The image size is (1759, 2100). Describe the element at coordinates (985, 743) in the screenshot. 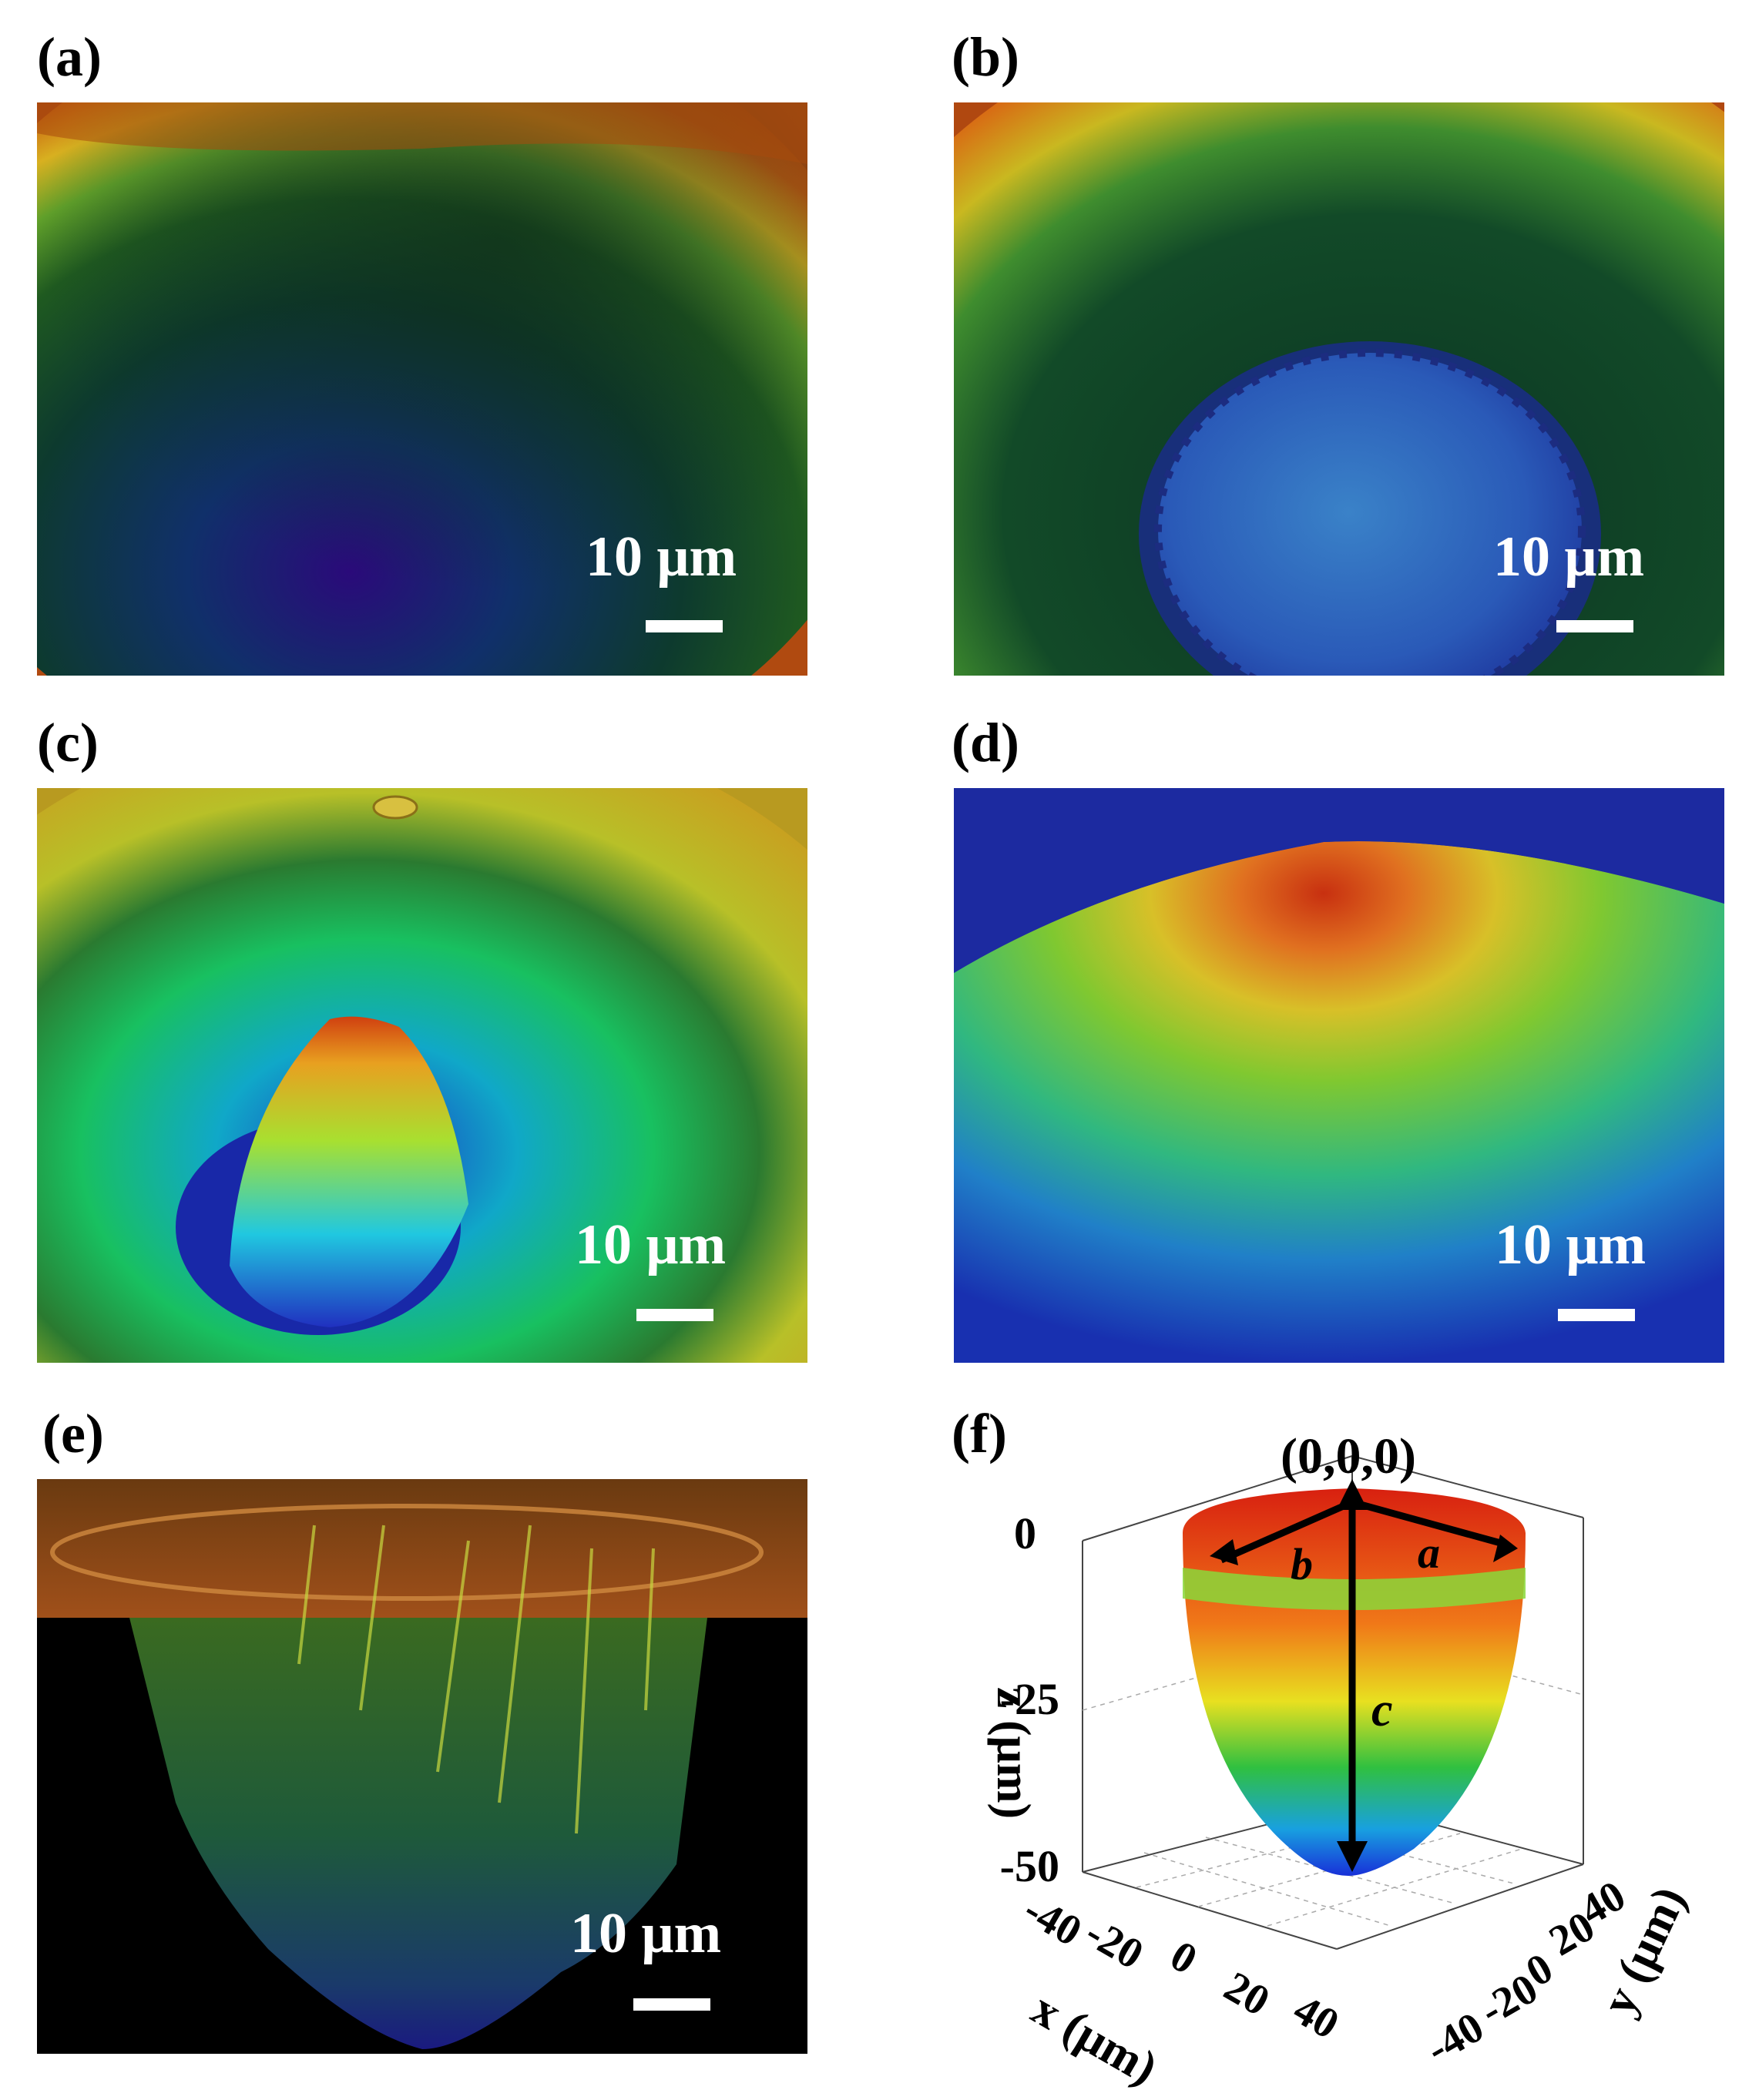

I see `panel-label-d: (d)` at that location.